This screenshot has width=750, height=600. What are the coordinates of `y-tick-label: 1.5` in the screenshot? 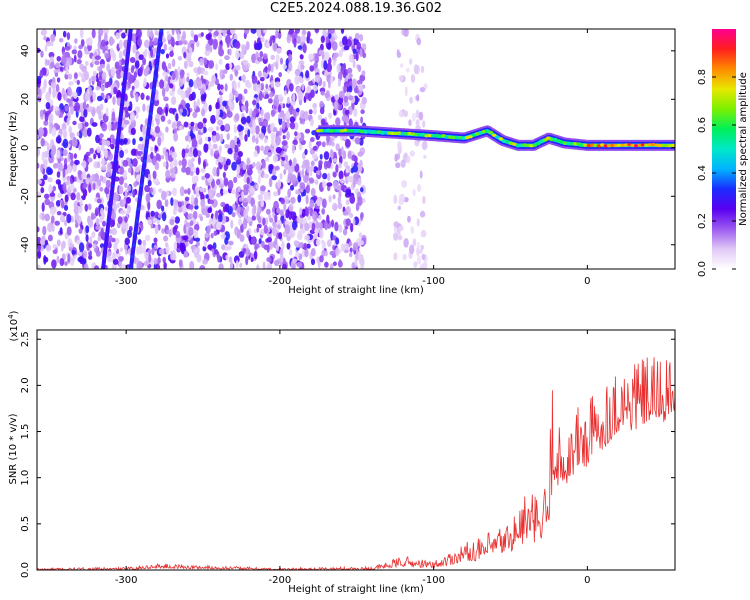 It's located at (25, 432).